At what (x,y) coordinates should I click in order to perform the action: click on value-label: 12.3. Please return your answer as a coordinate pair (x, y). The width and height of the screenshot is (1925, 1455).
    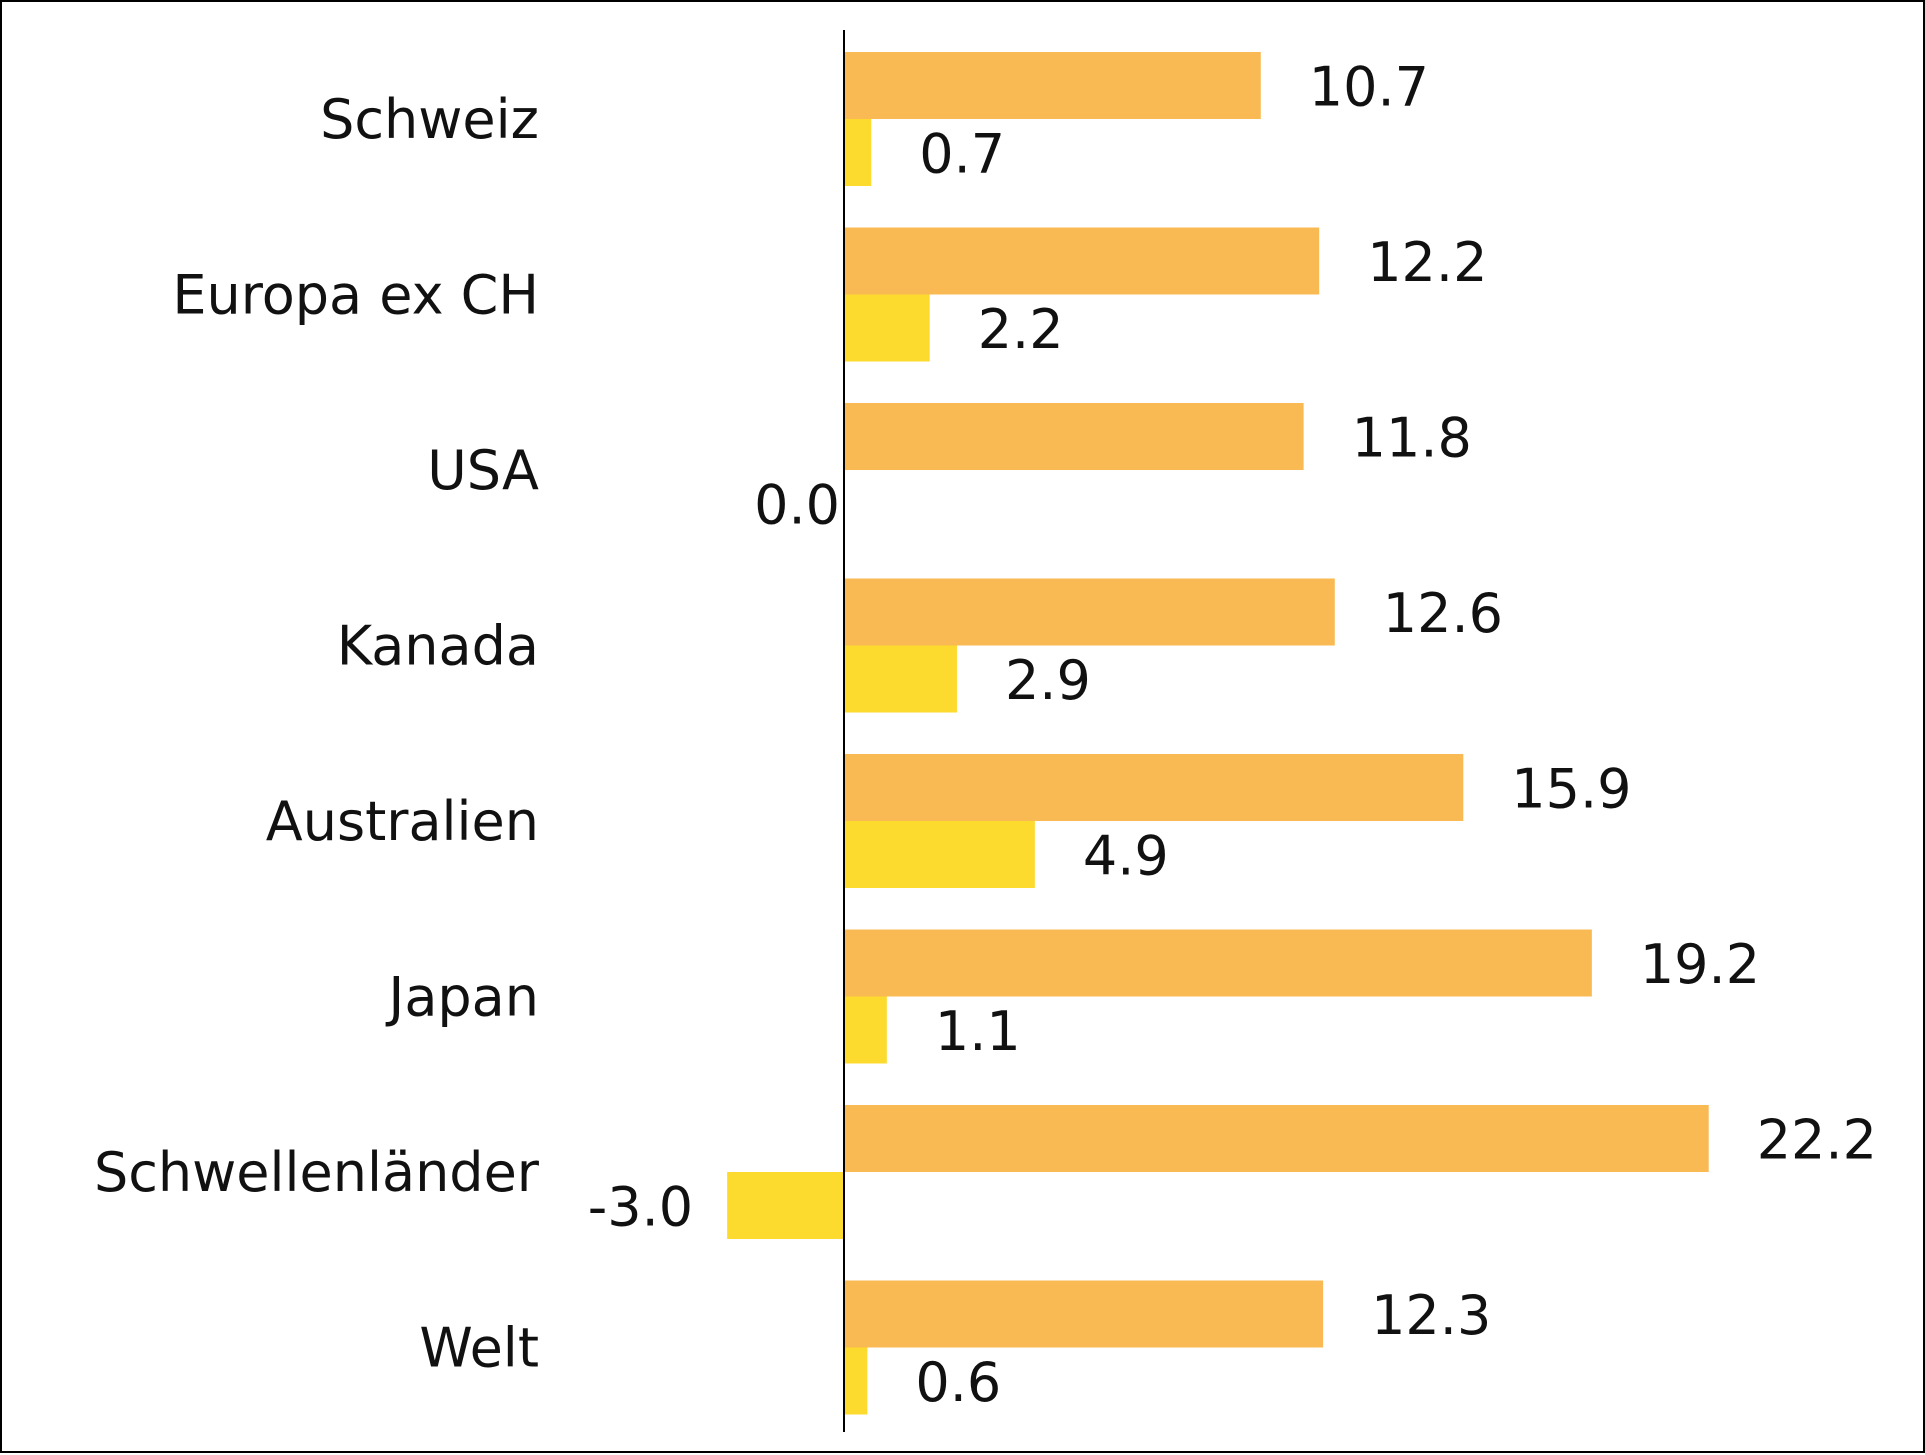
    Looking at the image, I should click on (1431, 1315).